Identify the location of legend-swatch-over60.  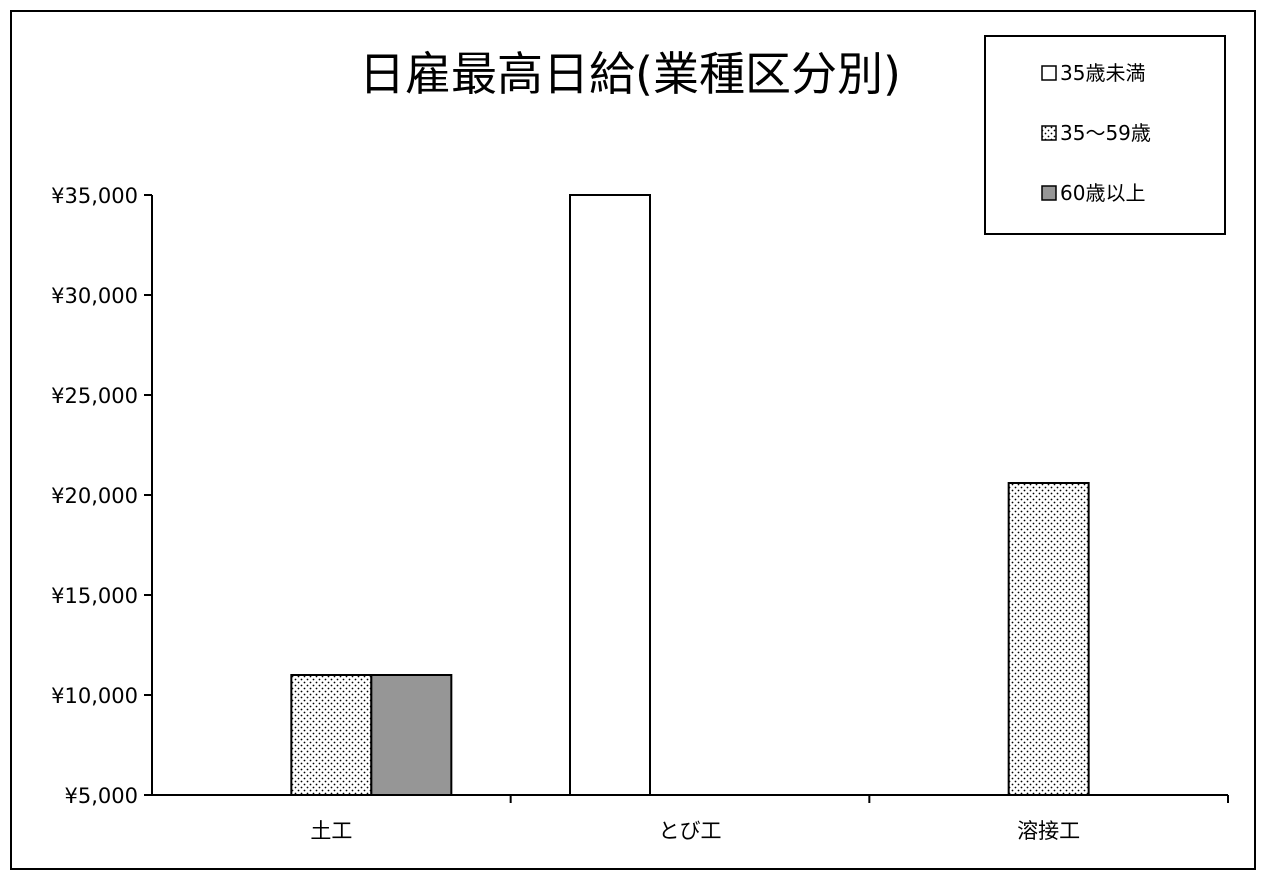
(1049, 193).